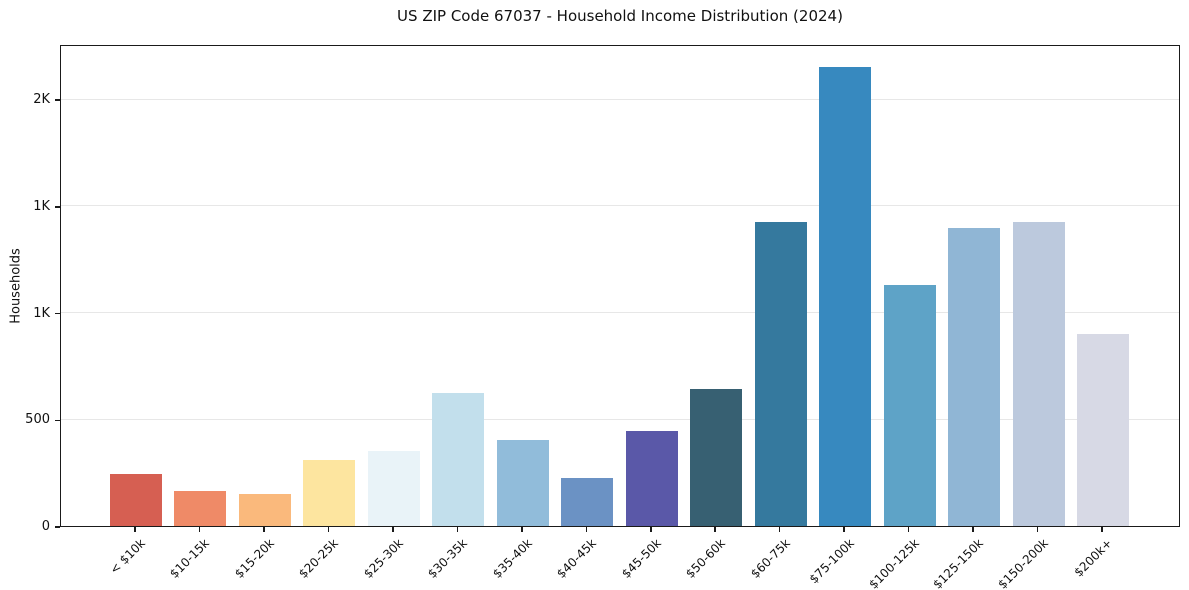  Describe the element at coordinates (780, 373) in the screenshot. I see `bar-60-75k` at that location.